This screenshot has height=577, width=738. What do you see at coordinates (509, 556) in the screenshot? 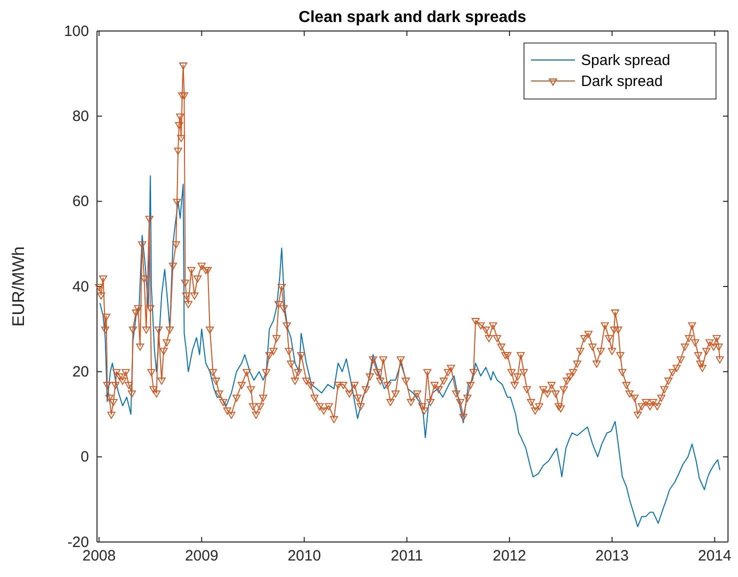
I see `x-tick-label: 2012` at bounding box center [509, 556].